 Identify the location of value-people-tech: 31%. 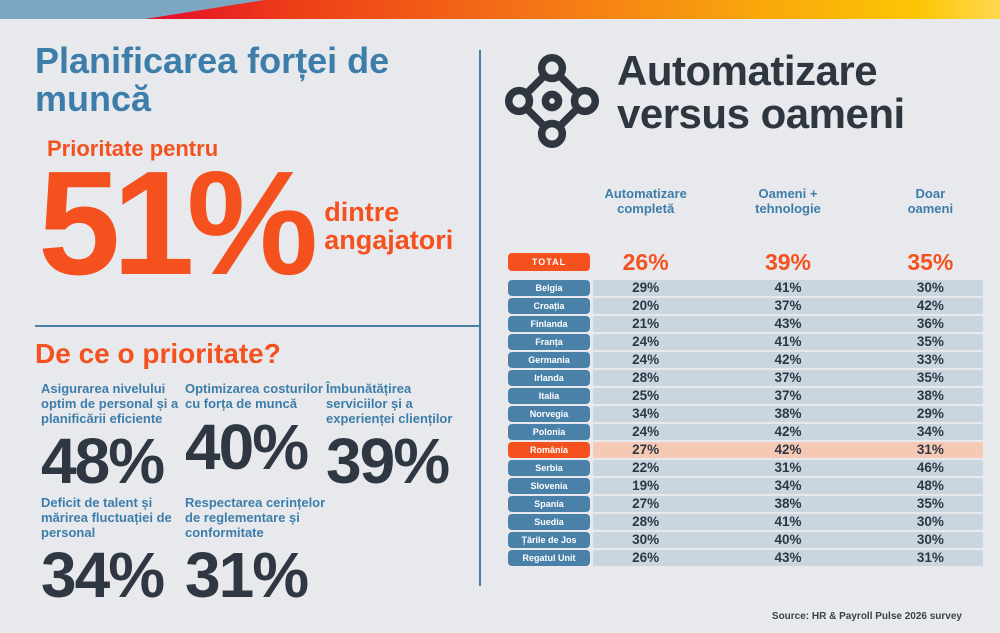
(788, 467).